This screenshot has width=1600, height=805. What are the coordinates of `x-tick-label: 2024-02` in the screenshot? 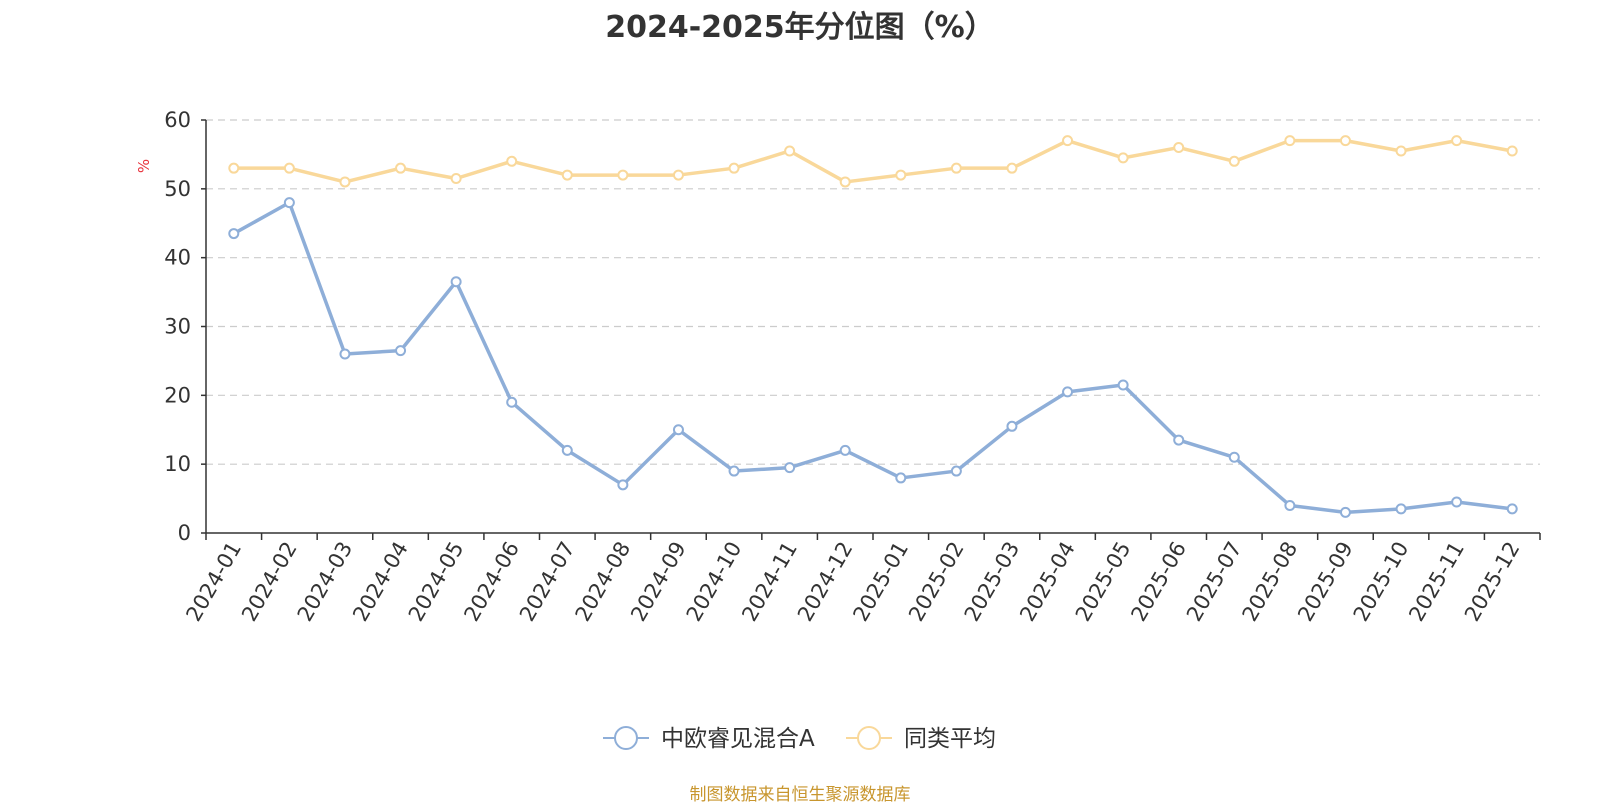 It's located at (269, 582).